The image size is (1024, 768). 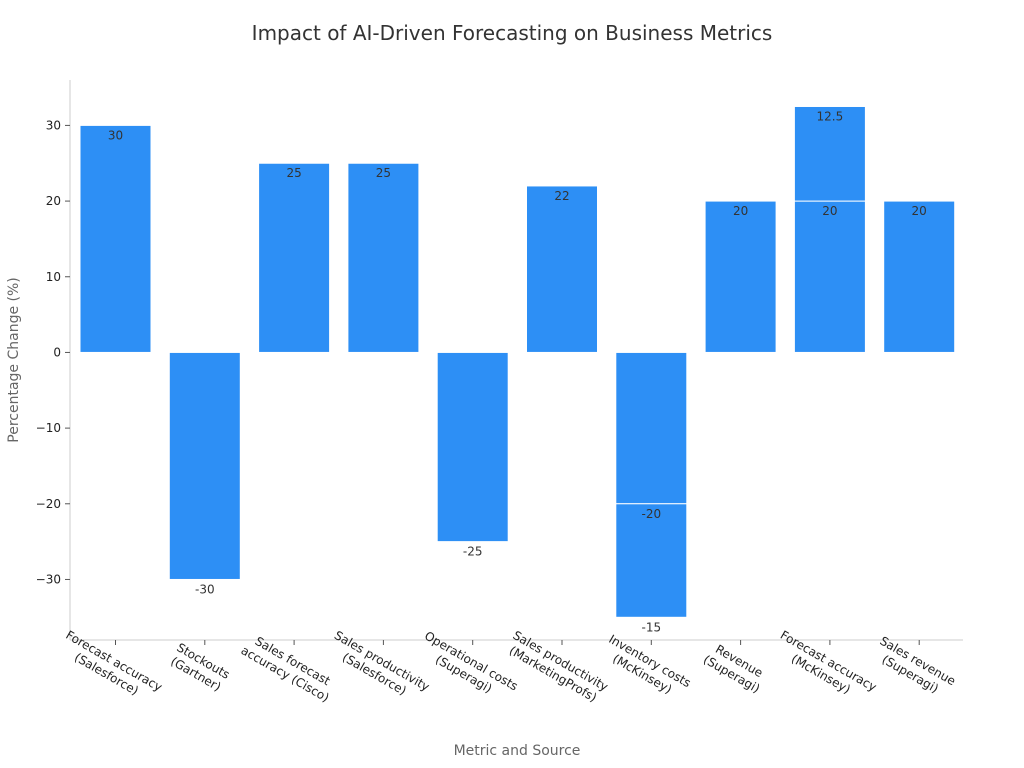 What do you see at coordinates (561, 196) in the screenshot?
I see `data-label: 22` at bounding box center [561, 196].